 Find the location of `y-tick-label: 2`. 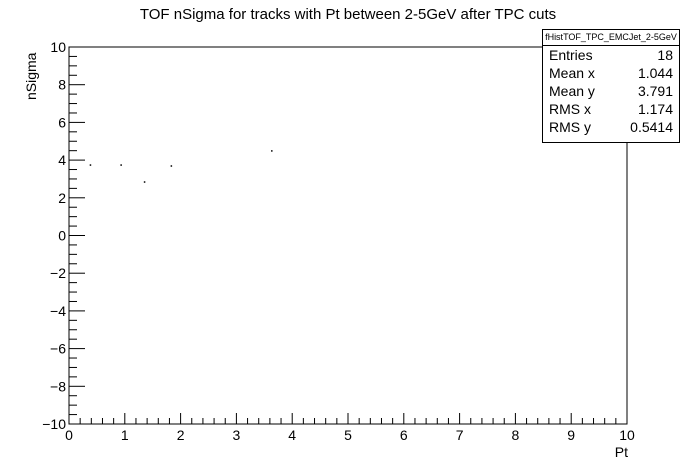

y-tick-label: 2 is located at coordinates (62, 198).